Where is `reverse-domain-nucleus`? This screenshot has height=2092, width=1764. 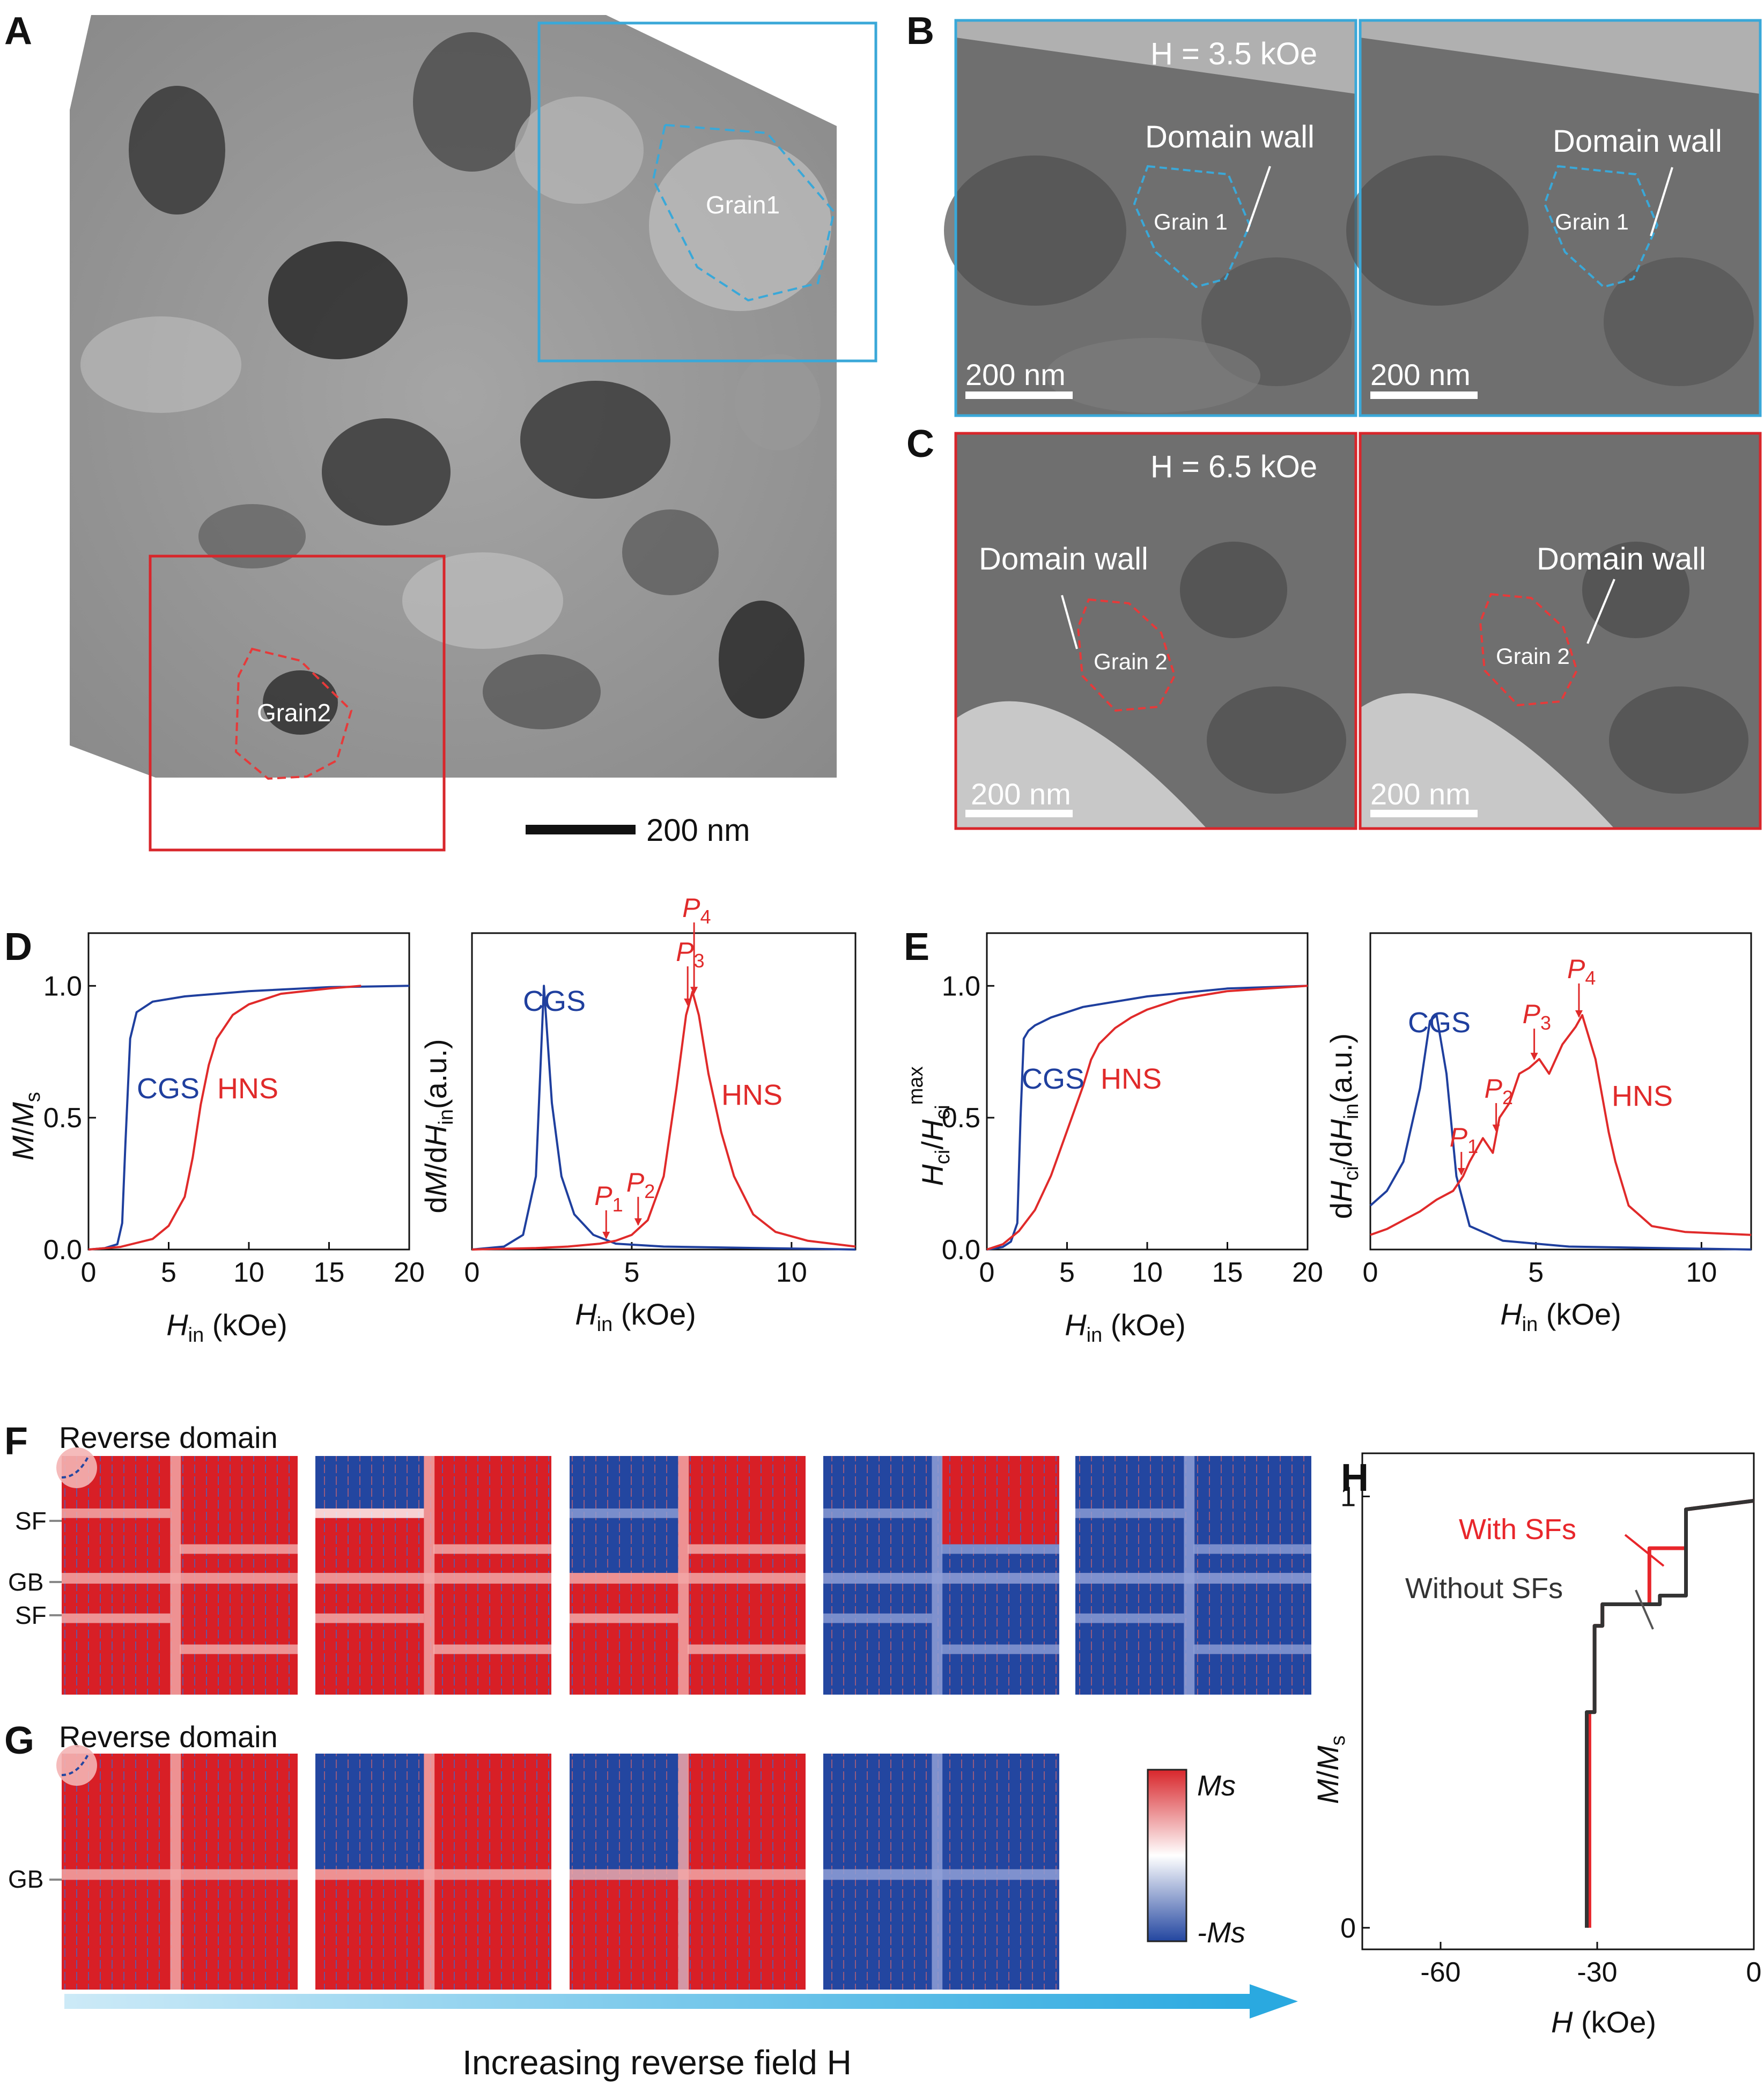 reverse-domain-nucleus is located at coordinates (76, 1765).